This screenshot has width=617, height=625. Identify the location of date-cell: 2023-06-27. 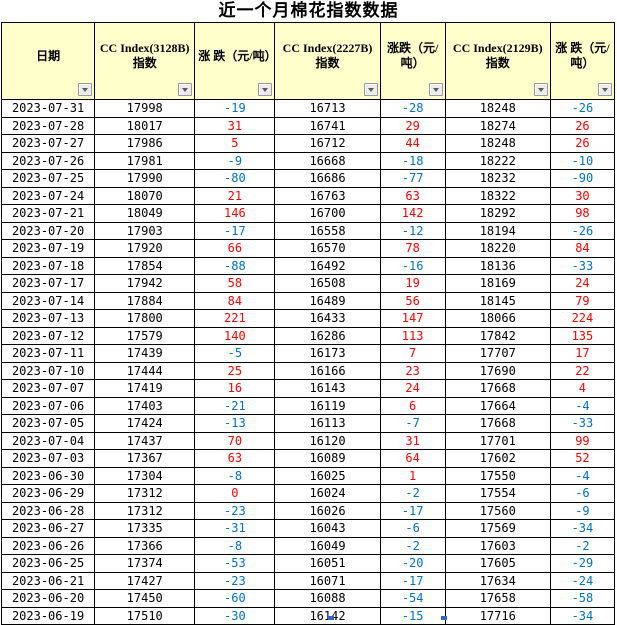
(48, 528).